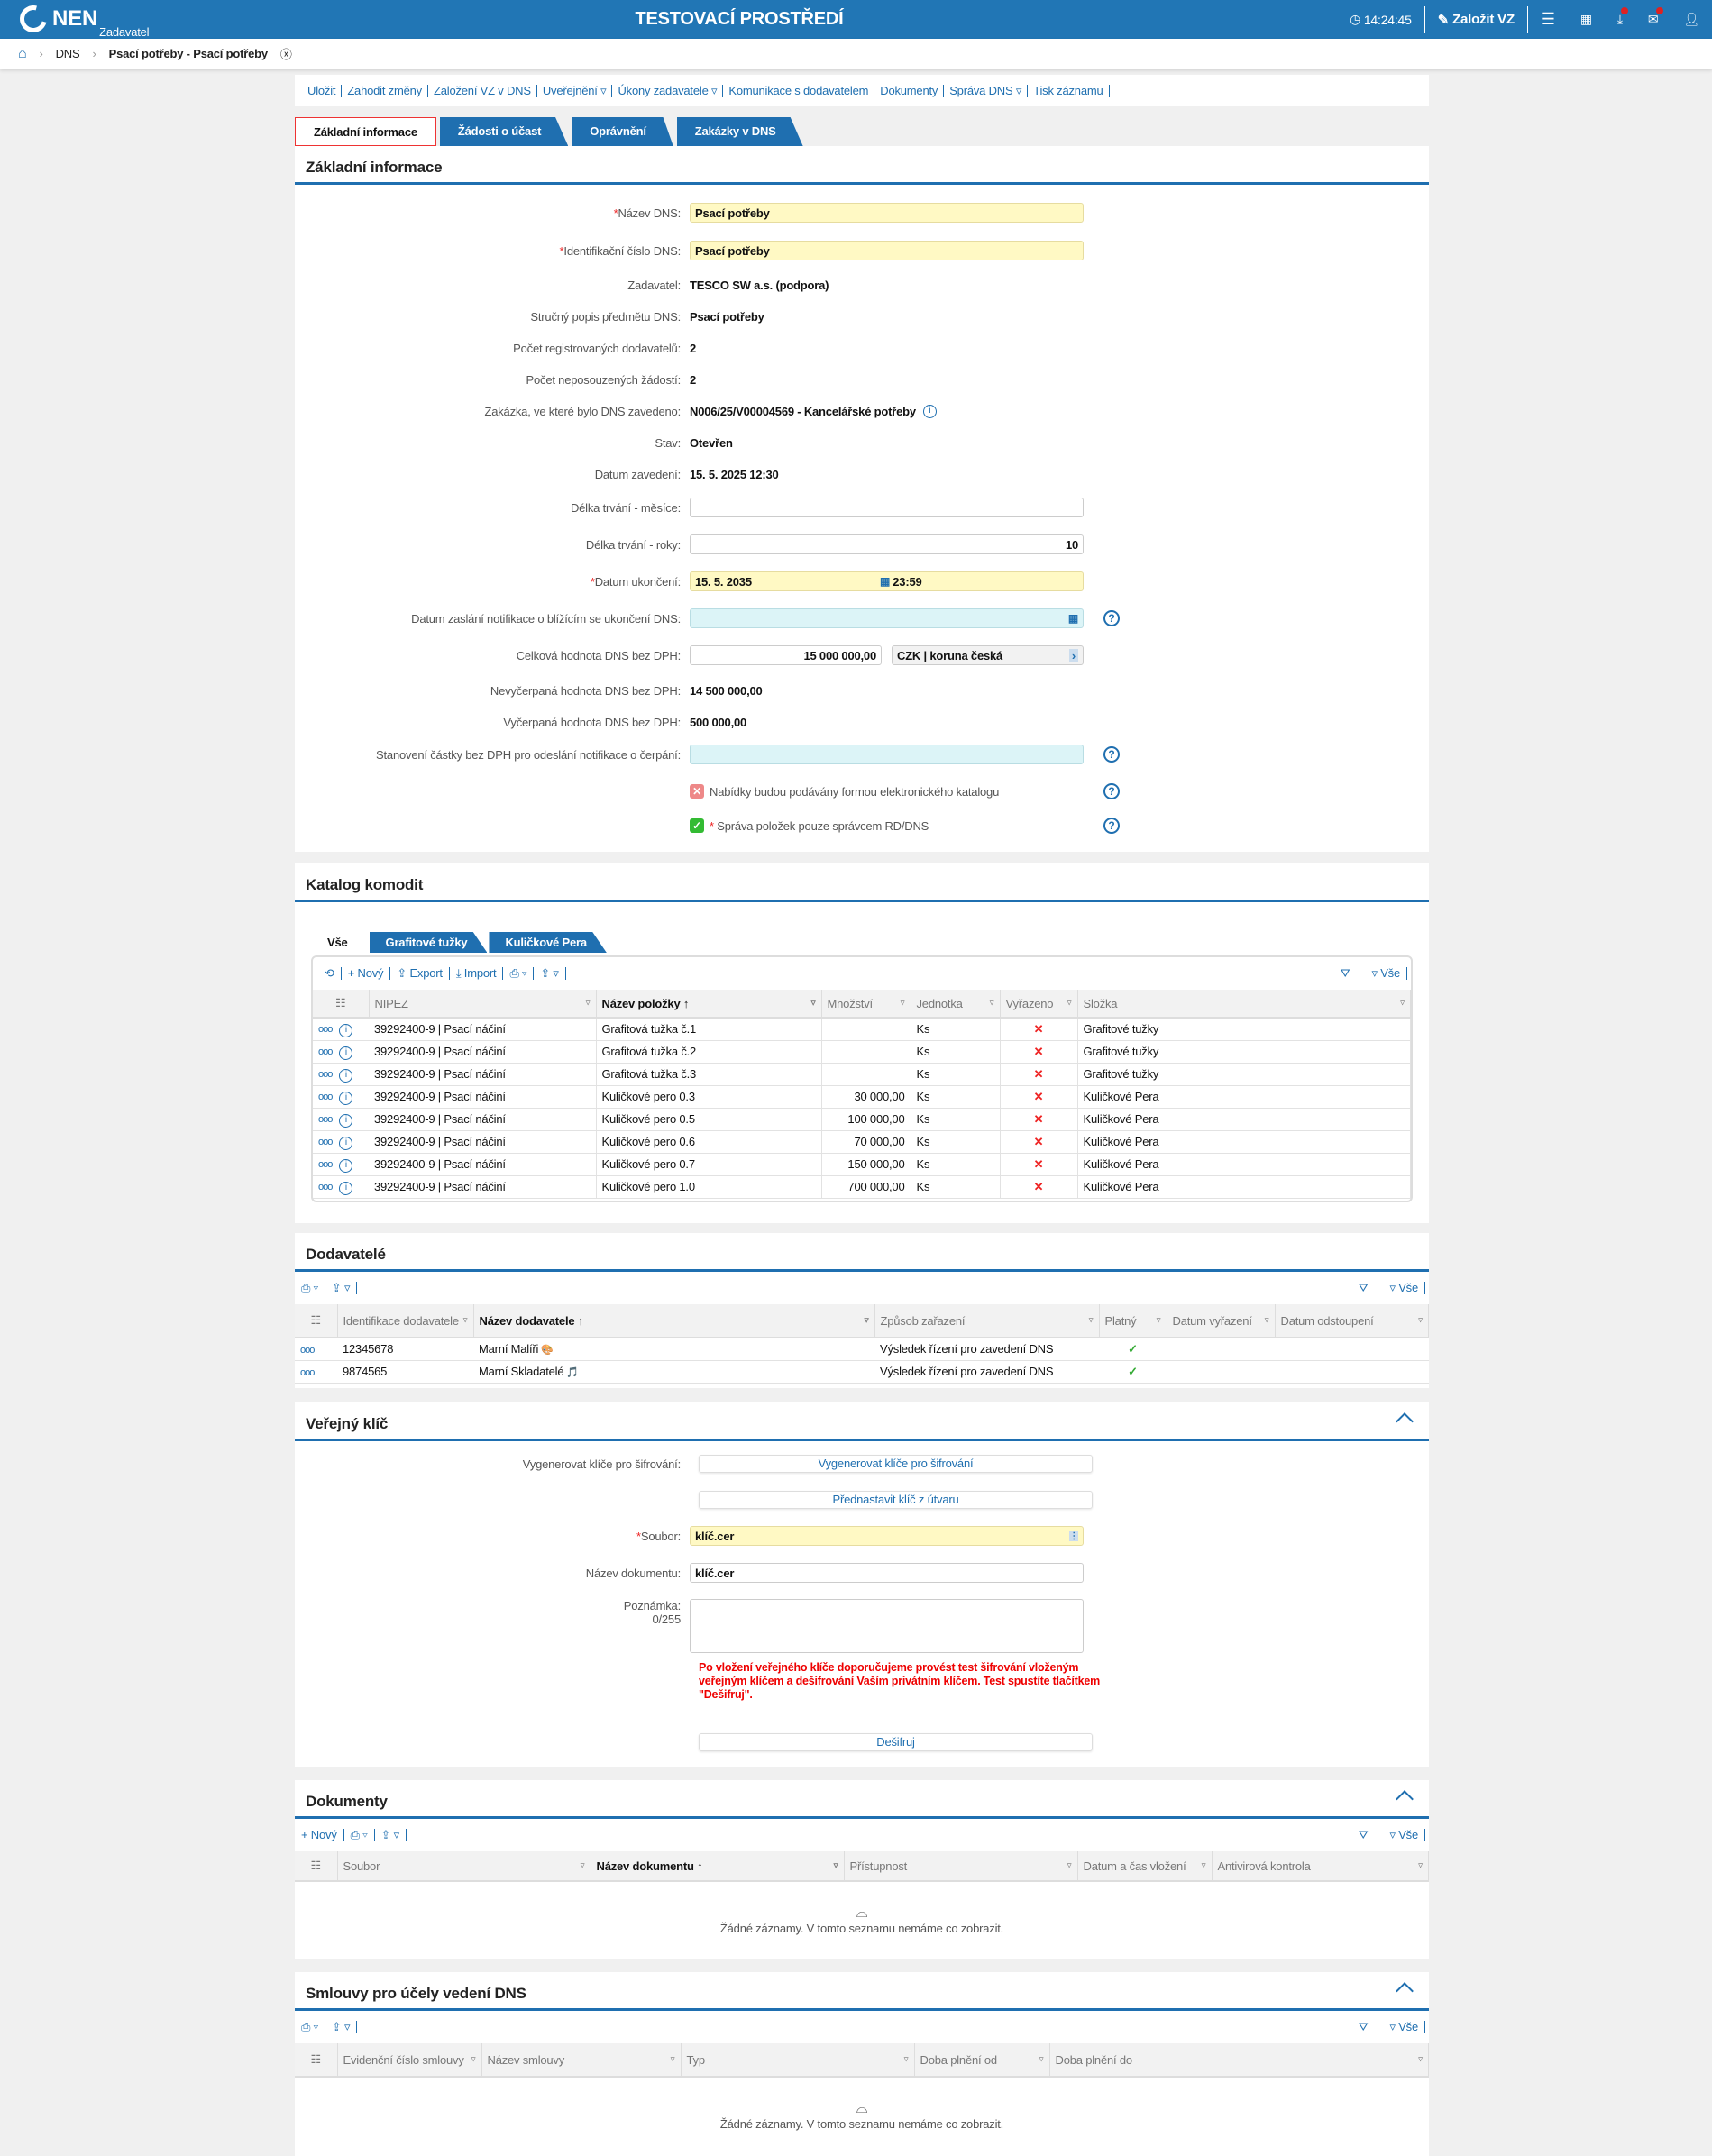  I want to click on currency-select: CZK | koruna česká ›, so click(988, 655).